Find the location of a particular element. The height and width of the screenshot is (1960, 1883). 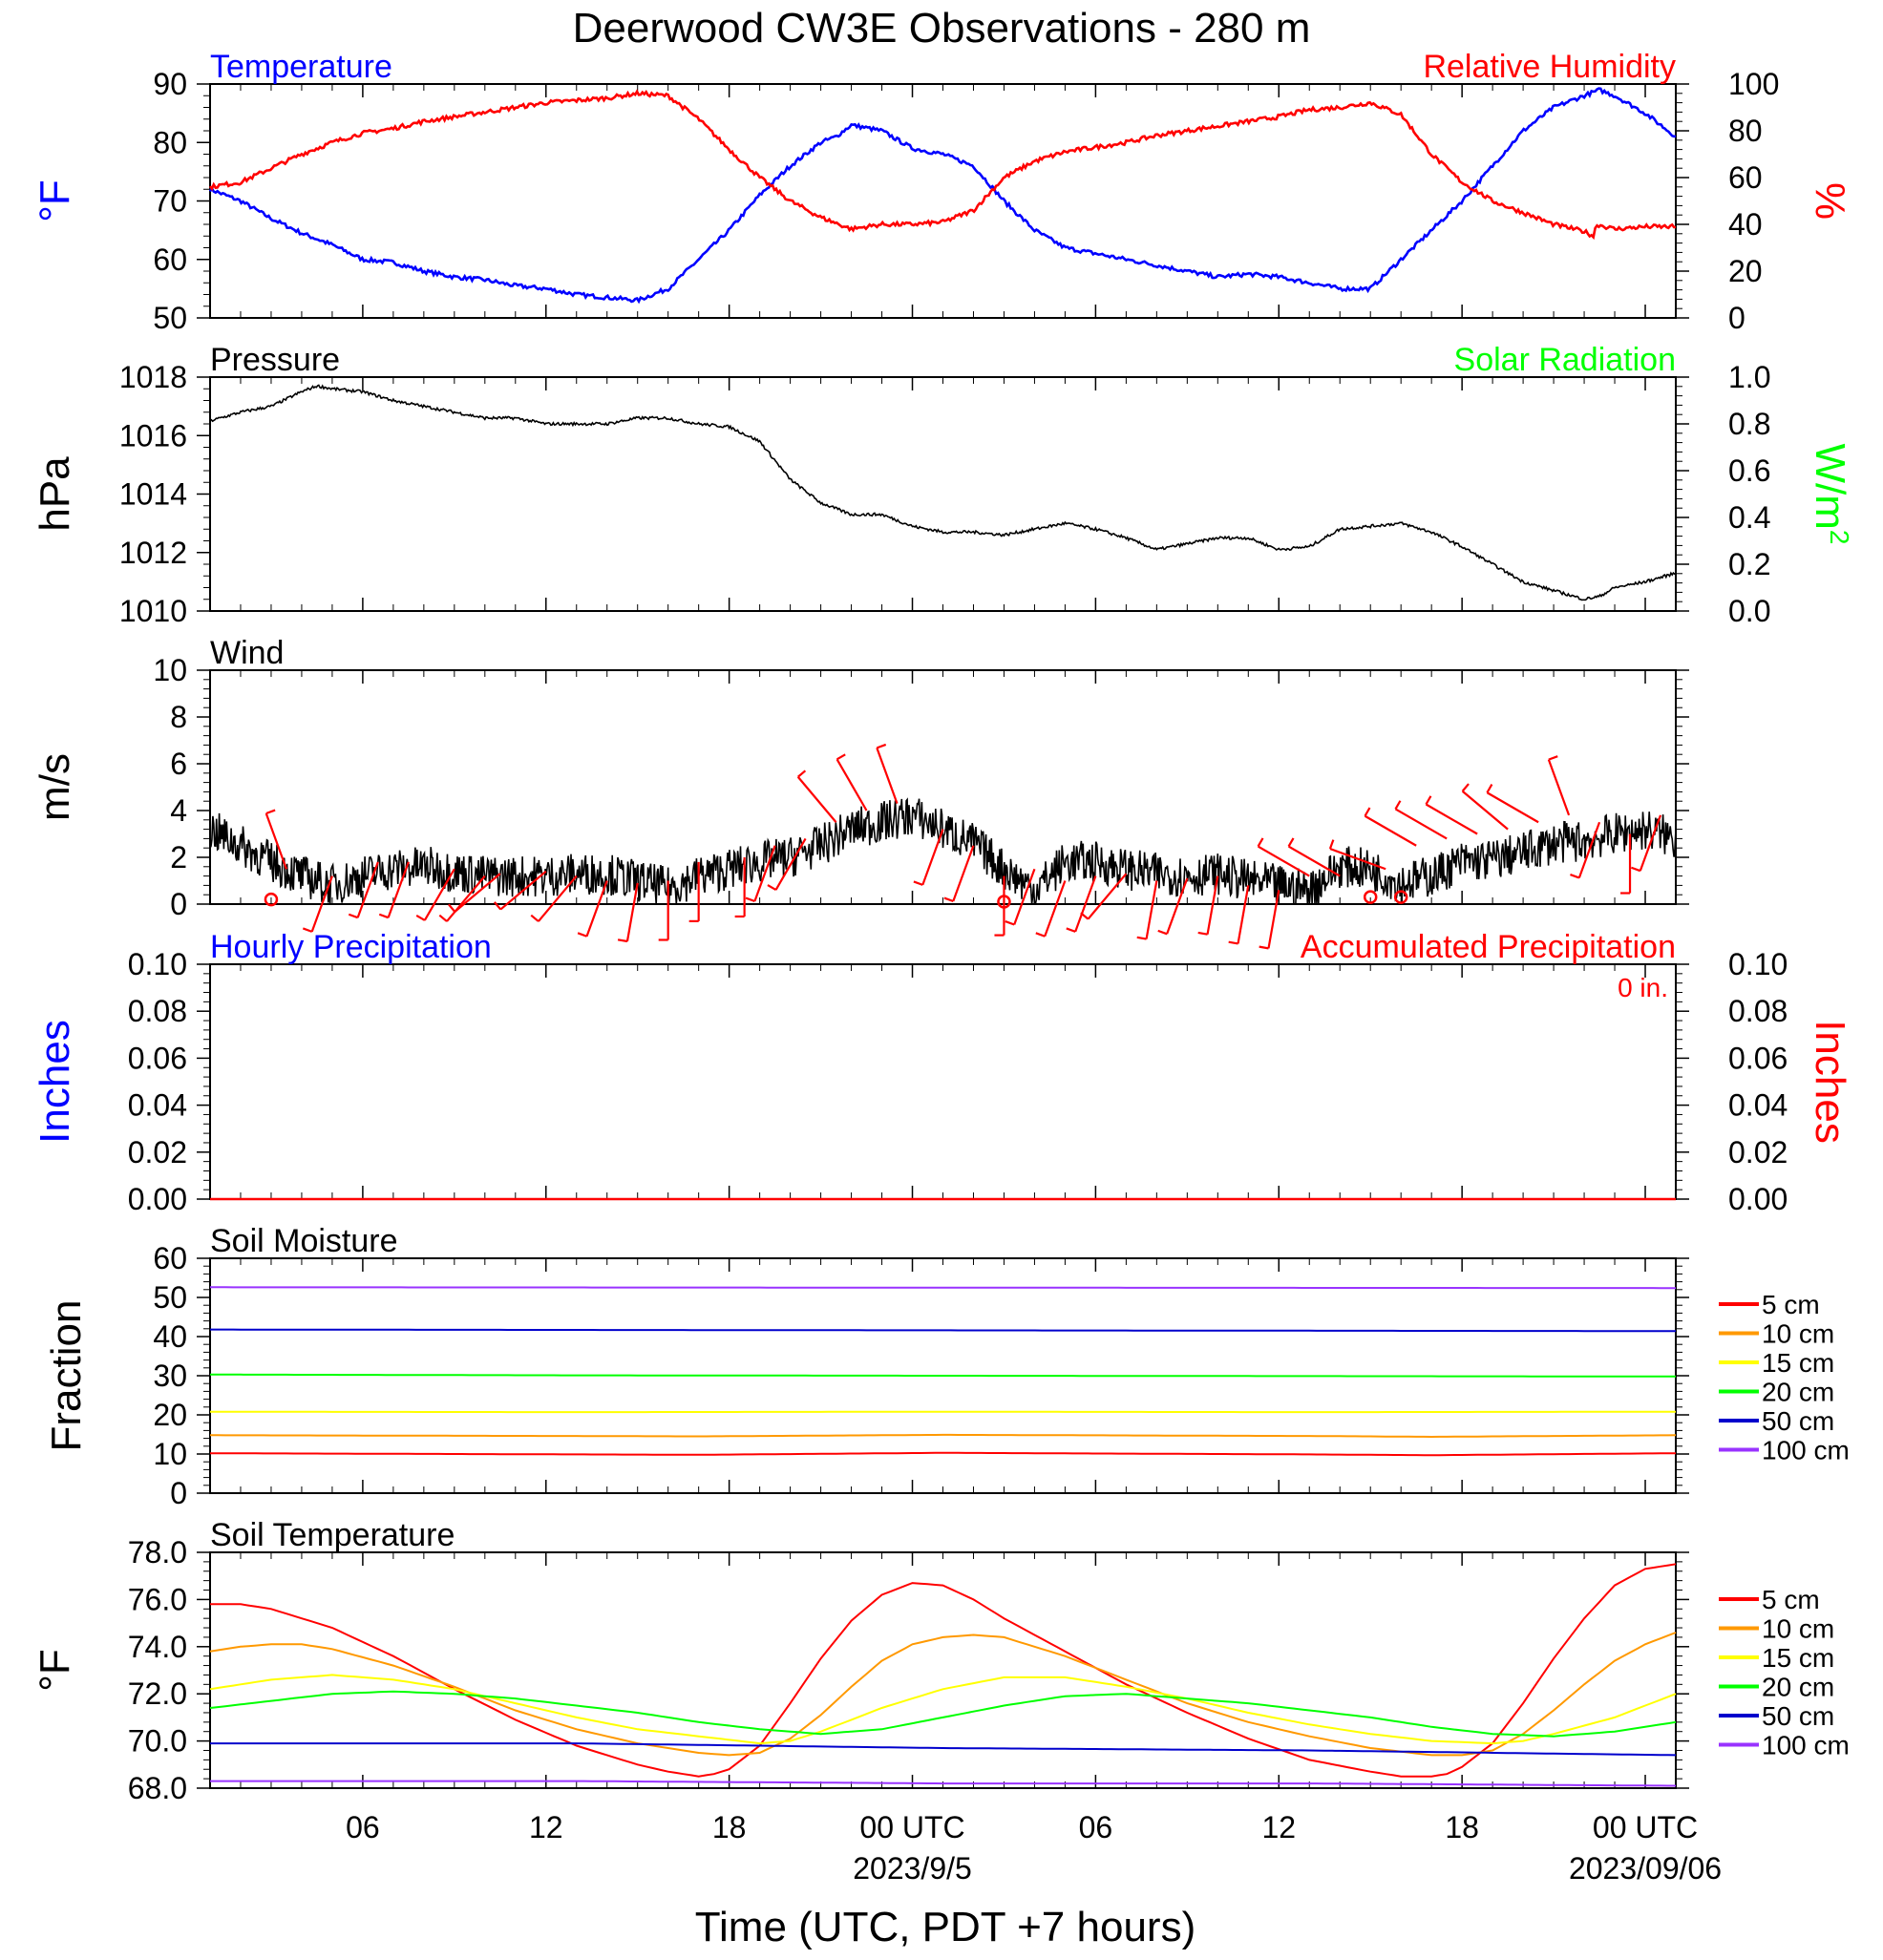

x-tick-label: 06 is located at coordinates (1096, 1827).